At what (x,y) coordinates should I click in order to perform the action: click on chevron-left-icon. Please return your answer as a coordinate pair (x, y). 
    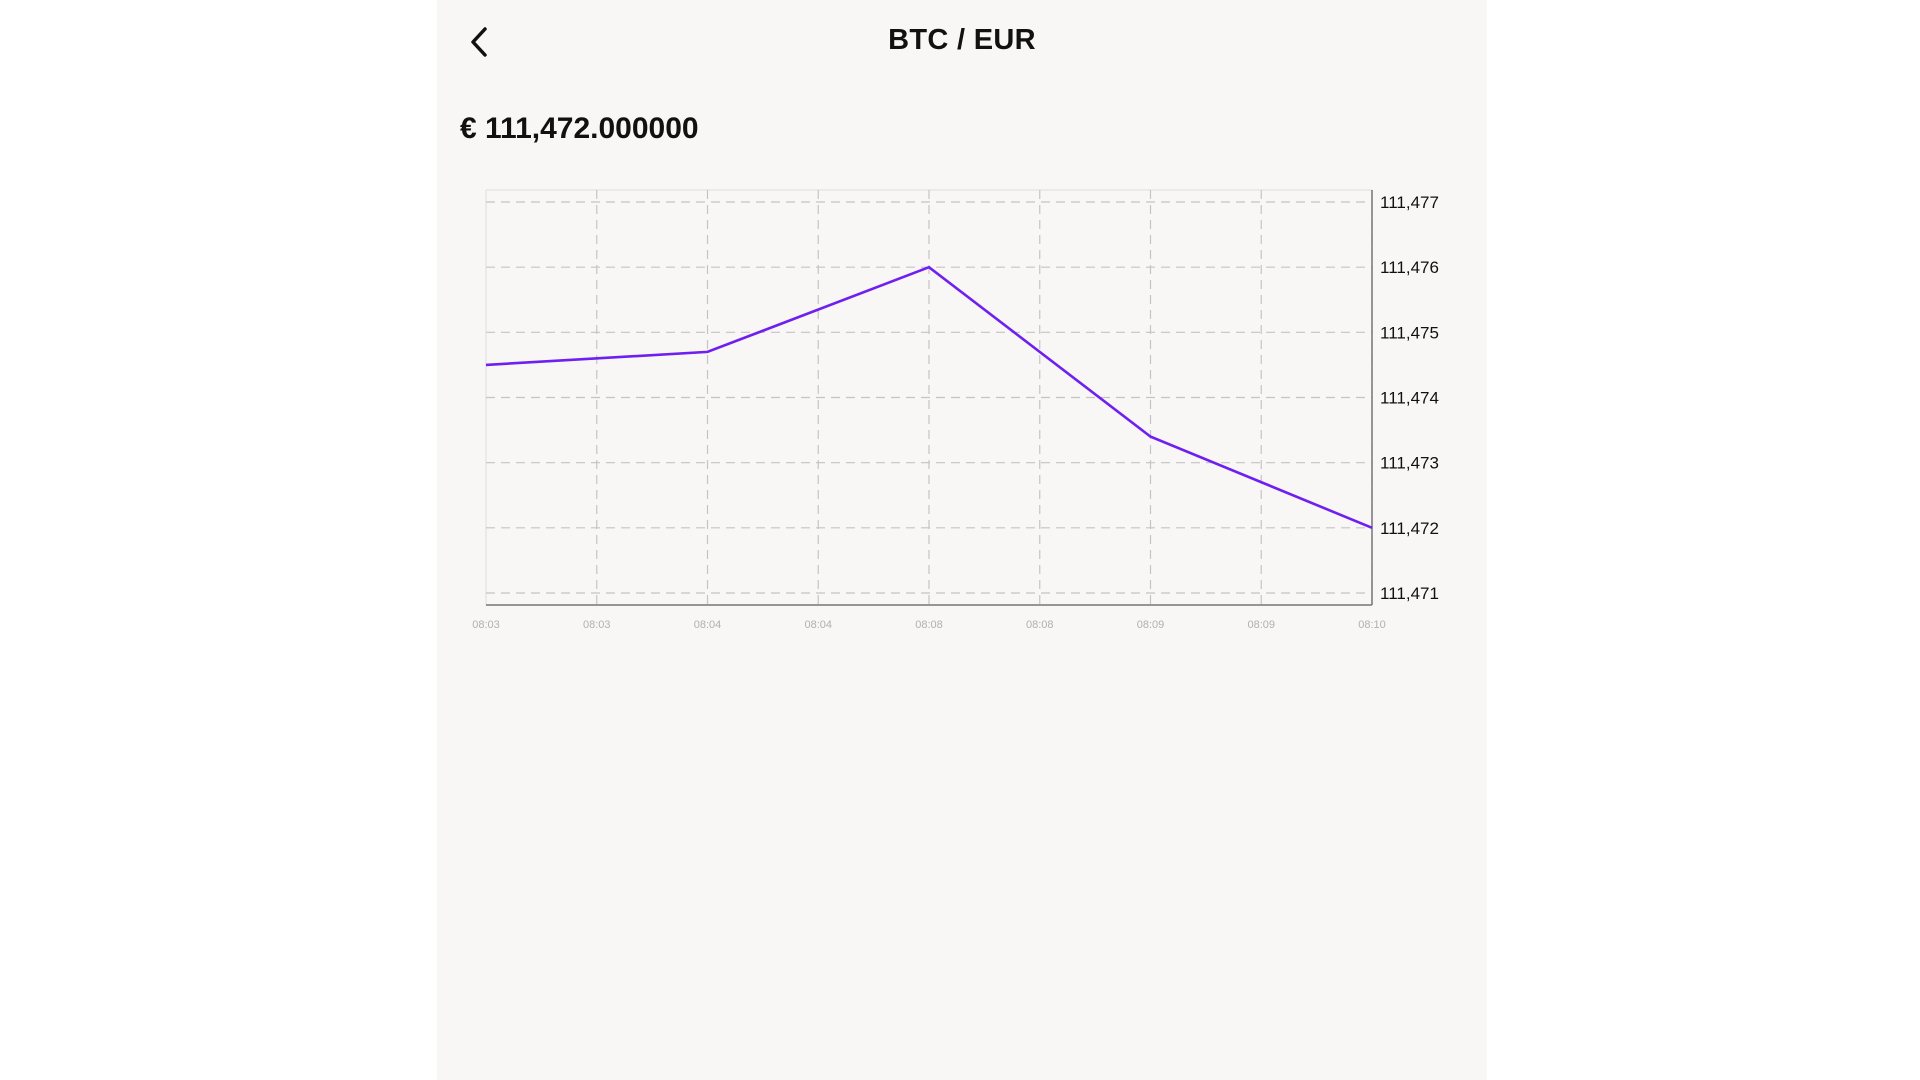
    Looking at the image, I should click on (479, 42).